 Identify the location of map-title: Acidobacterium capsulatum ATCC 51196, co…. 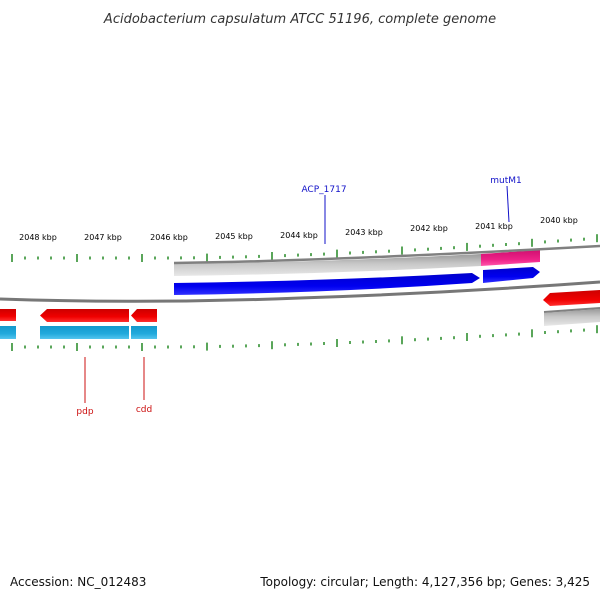
(299, 19).